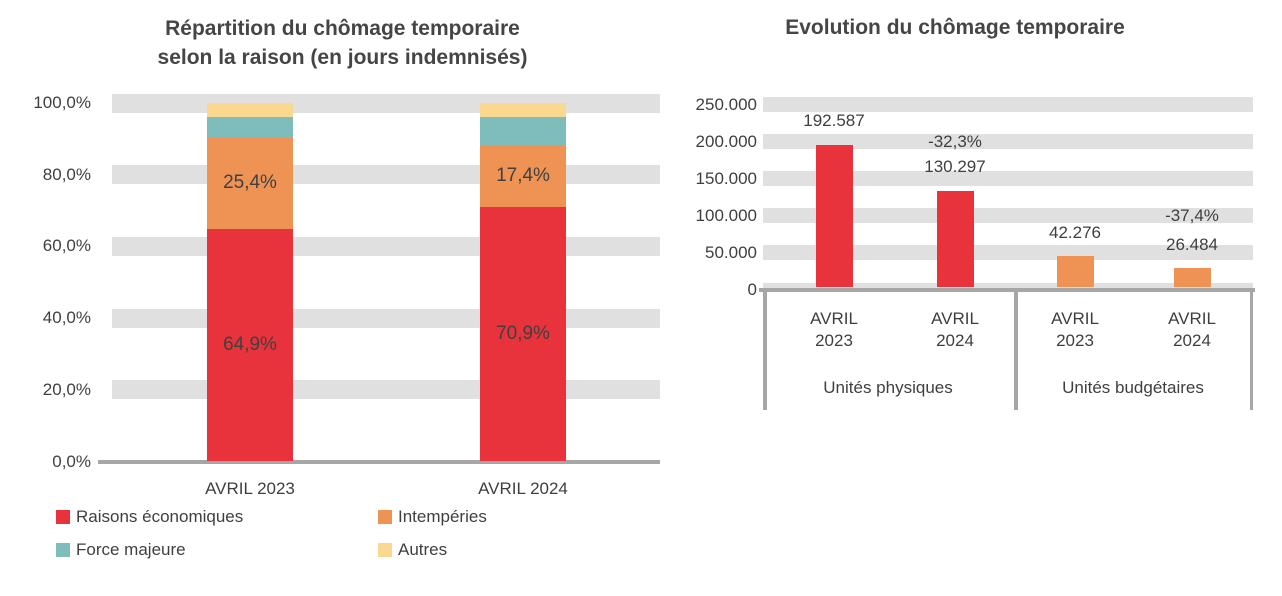 This screenshot has height=596, width=1282. What do you see at coordinates (834, 120) in the screenshot?
I see `value-label: 192.587` at bounding box center [834, 120].